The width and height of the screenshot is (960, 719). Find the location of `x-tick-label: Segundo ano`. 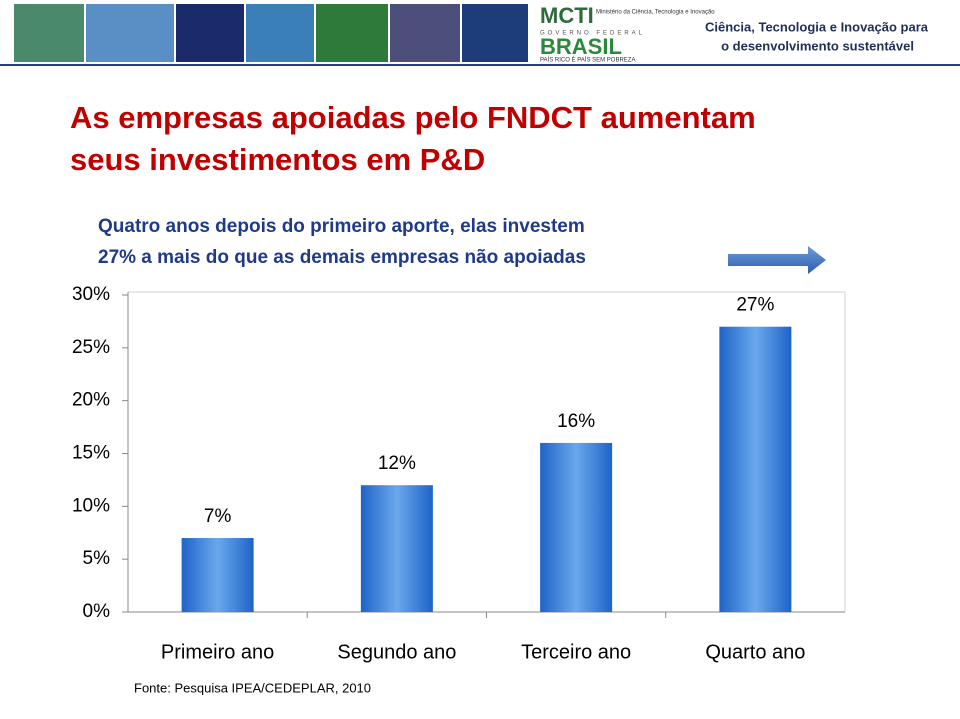

x-tick-label: Segundo ano is located at coordinates (396, 652).